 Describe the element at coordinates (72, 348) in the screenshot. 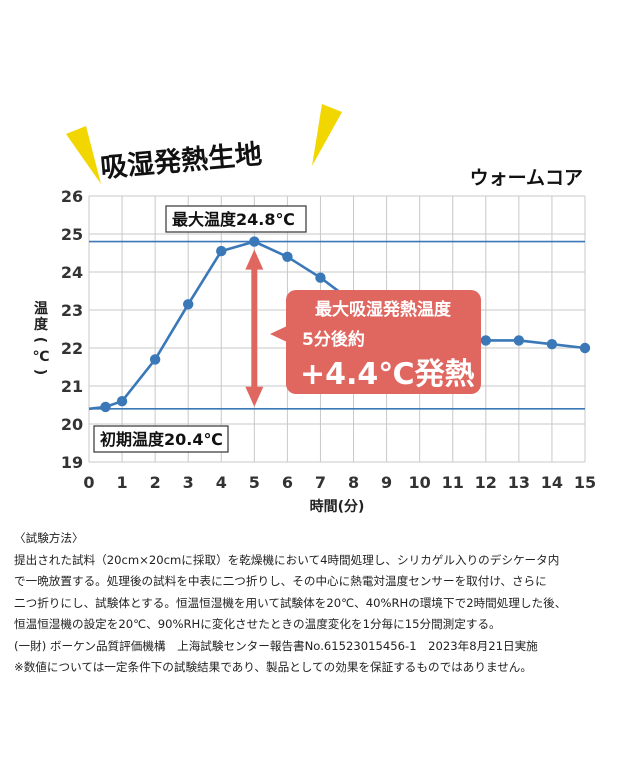

I see `y-tick-label: 22` at that location.